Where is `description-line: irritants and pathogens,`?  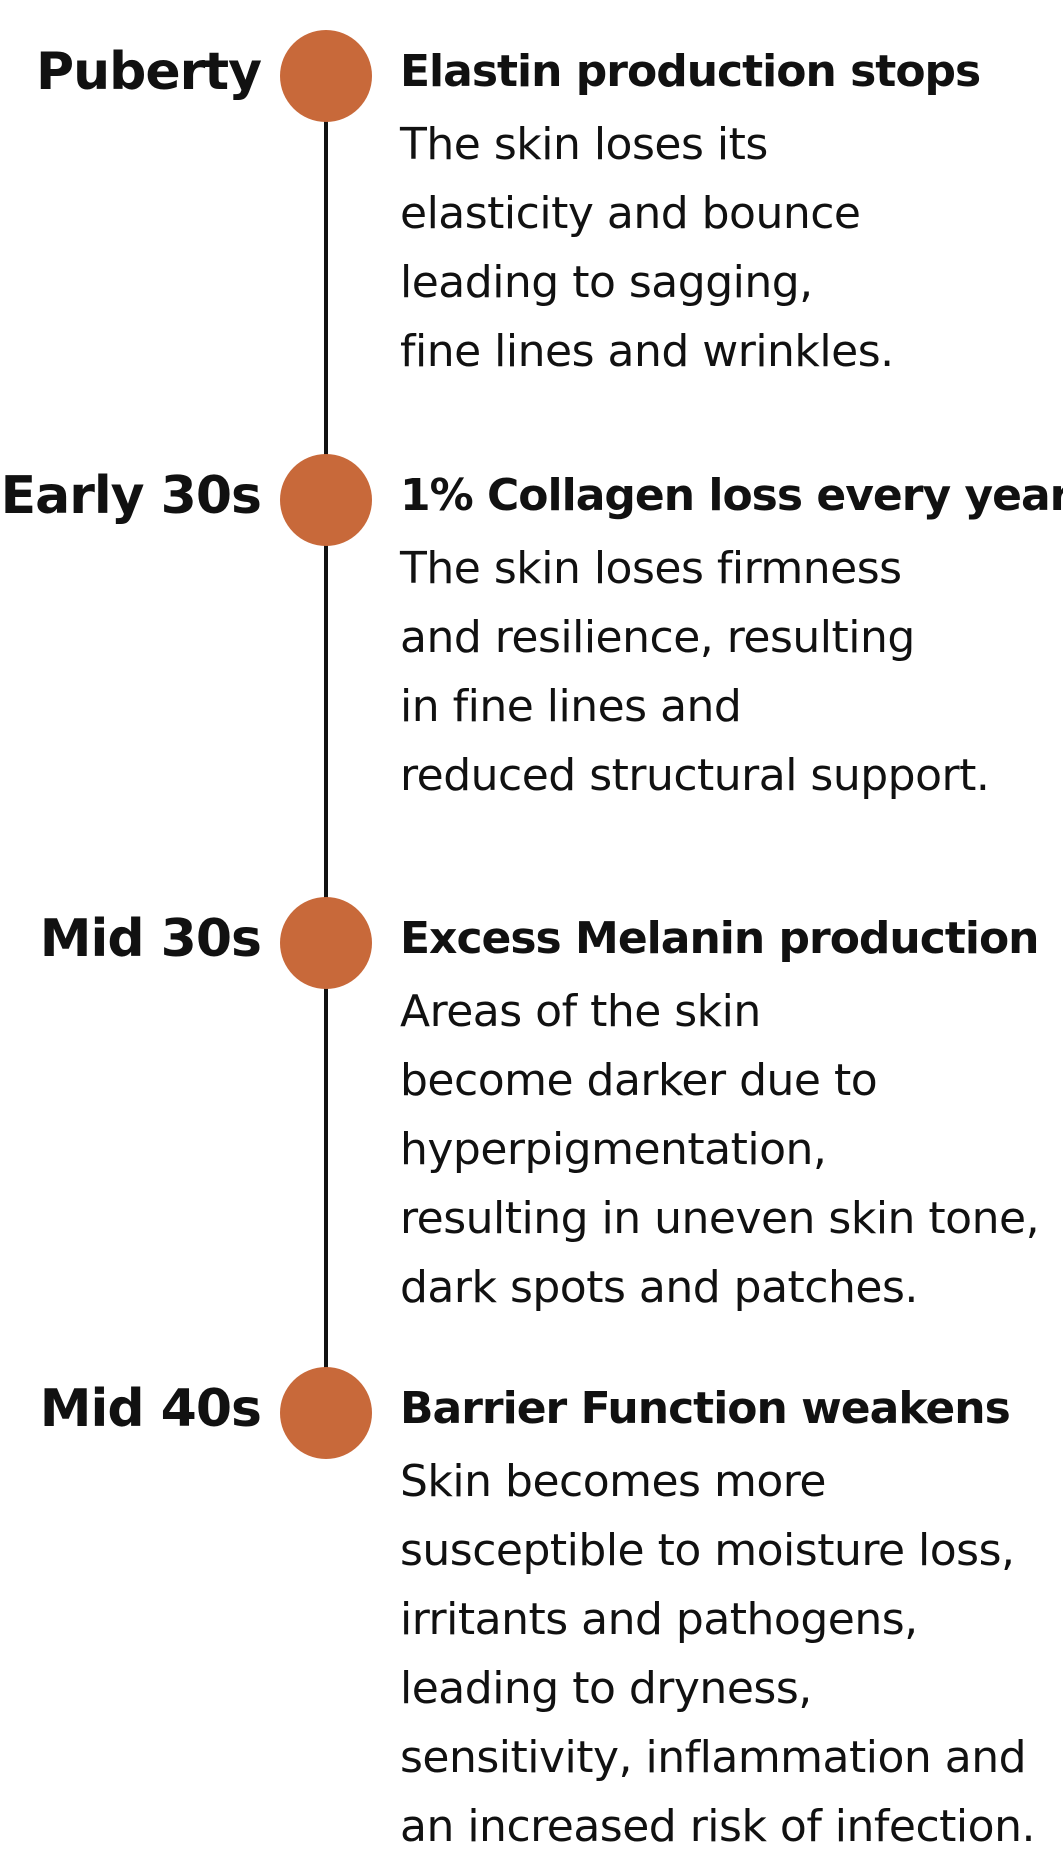 description-line: irritants and pathogens, is located at coordinates (659, 1619).